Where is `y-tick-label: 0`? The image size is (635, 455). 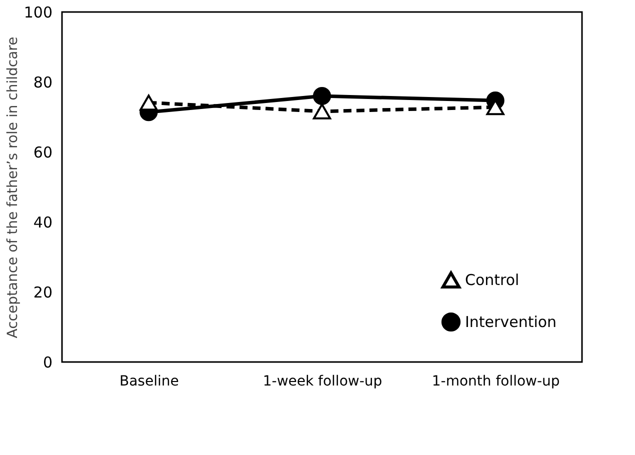 y-tick-label: 0 is located at coordinates (47, 363).